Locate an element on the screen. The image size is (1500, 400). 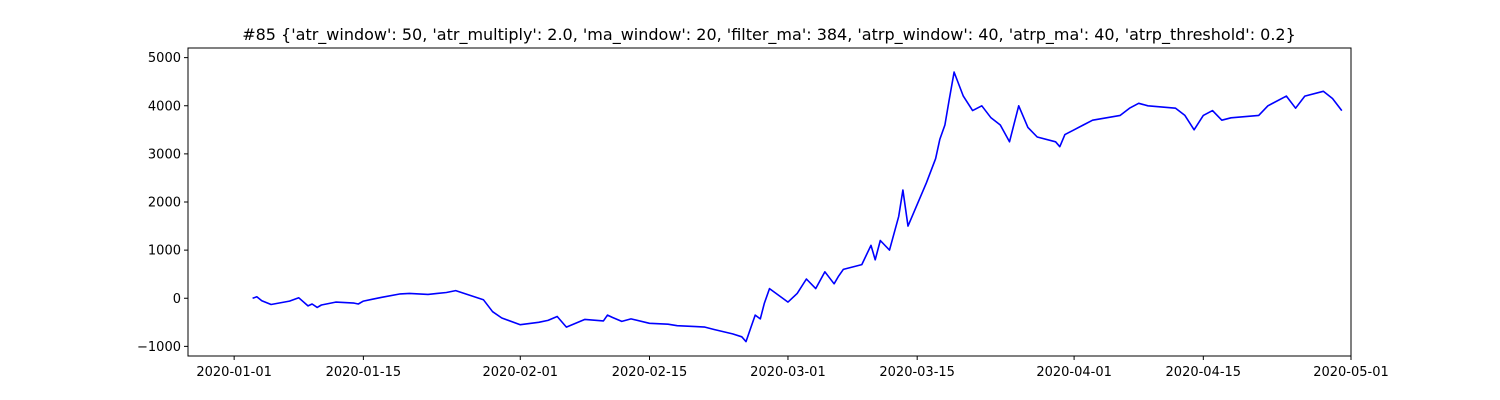
y-tick-label: 3000 is located at coordinates (164, 154).